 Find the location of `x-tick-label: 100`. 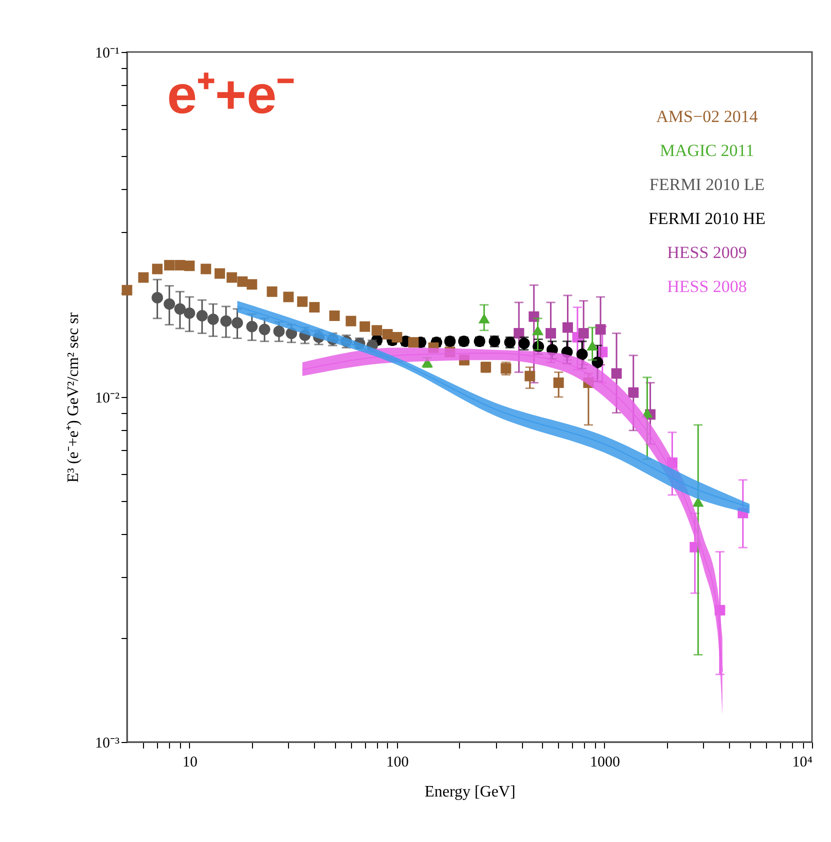

x-tick-label: 100 is located at coordinates (397, 762).